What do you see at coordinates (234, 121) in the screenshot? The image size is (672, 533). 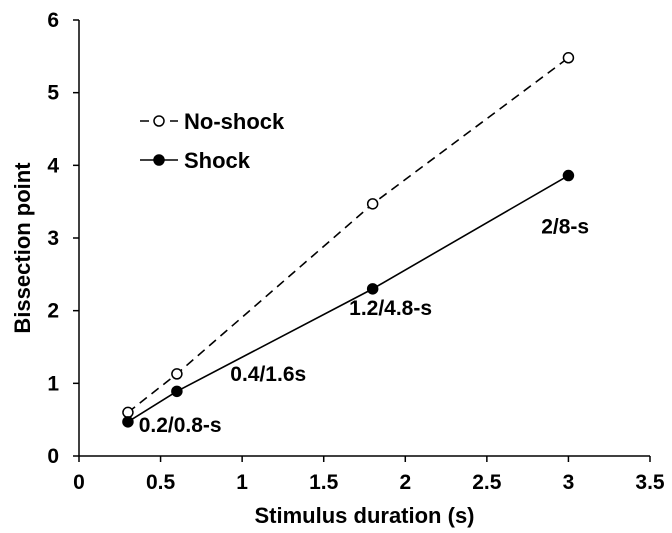 I see `legend-label: No-shock` at bounding box center [234, 121].